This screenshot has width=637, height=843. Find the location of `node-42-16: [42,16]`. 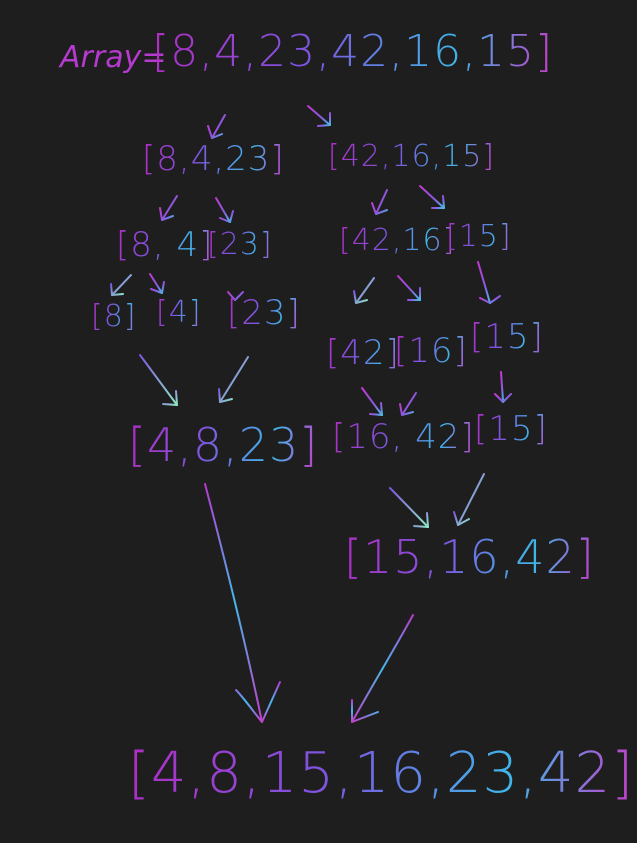

node-42-16: [42,16] is located at coordinates (397, 240).